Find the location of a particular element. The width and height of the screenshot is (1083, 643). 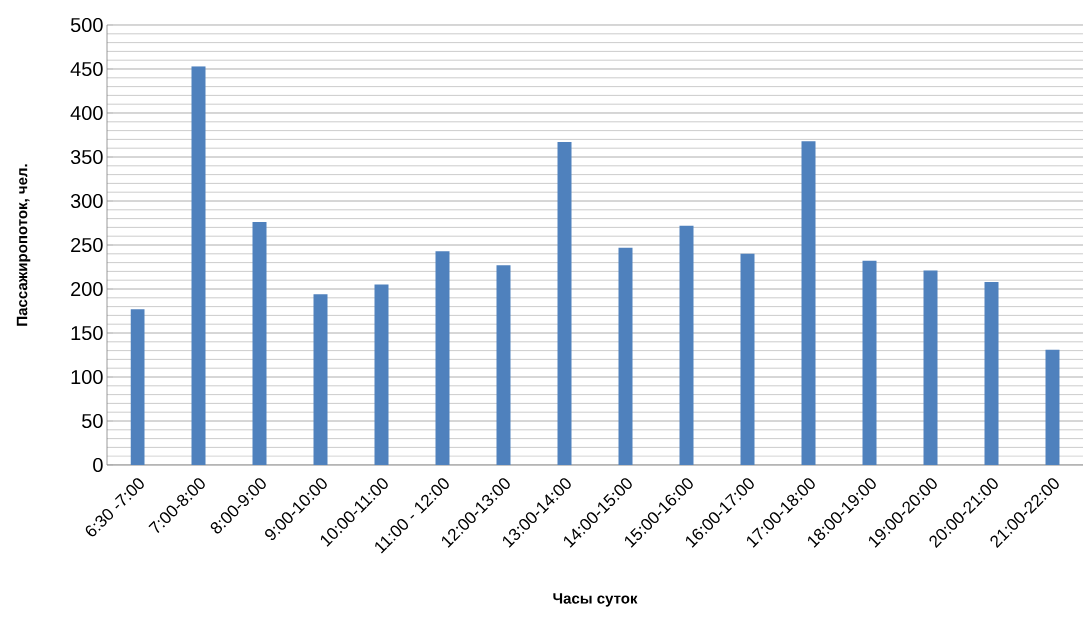

y-tick-label: 400 is located at coordinates (86, 113).